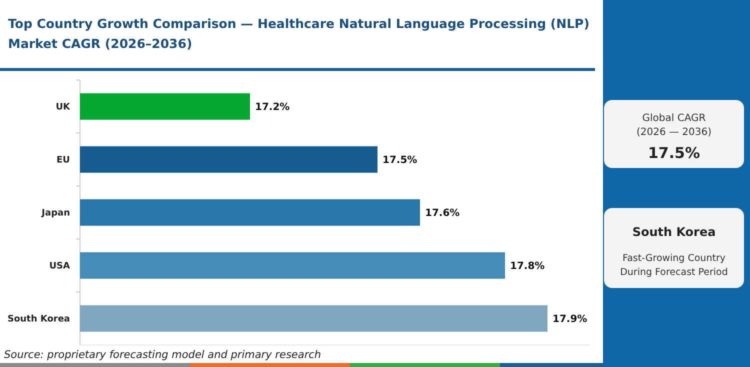 The width and height of the screenshot is (750, 367). What do you see at coordinates (400, 160) in the screenshot?
I see `data-label: 17.5%` at bounding box center [400, 160].